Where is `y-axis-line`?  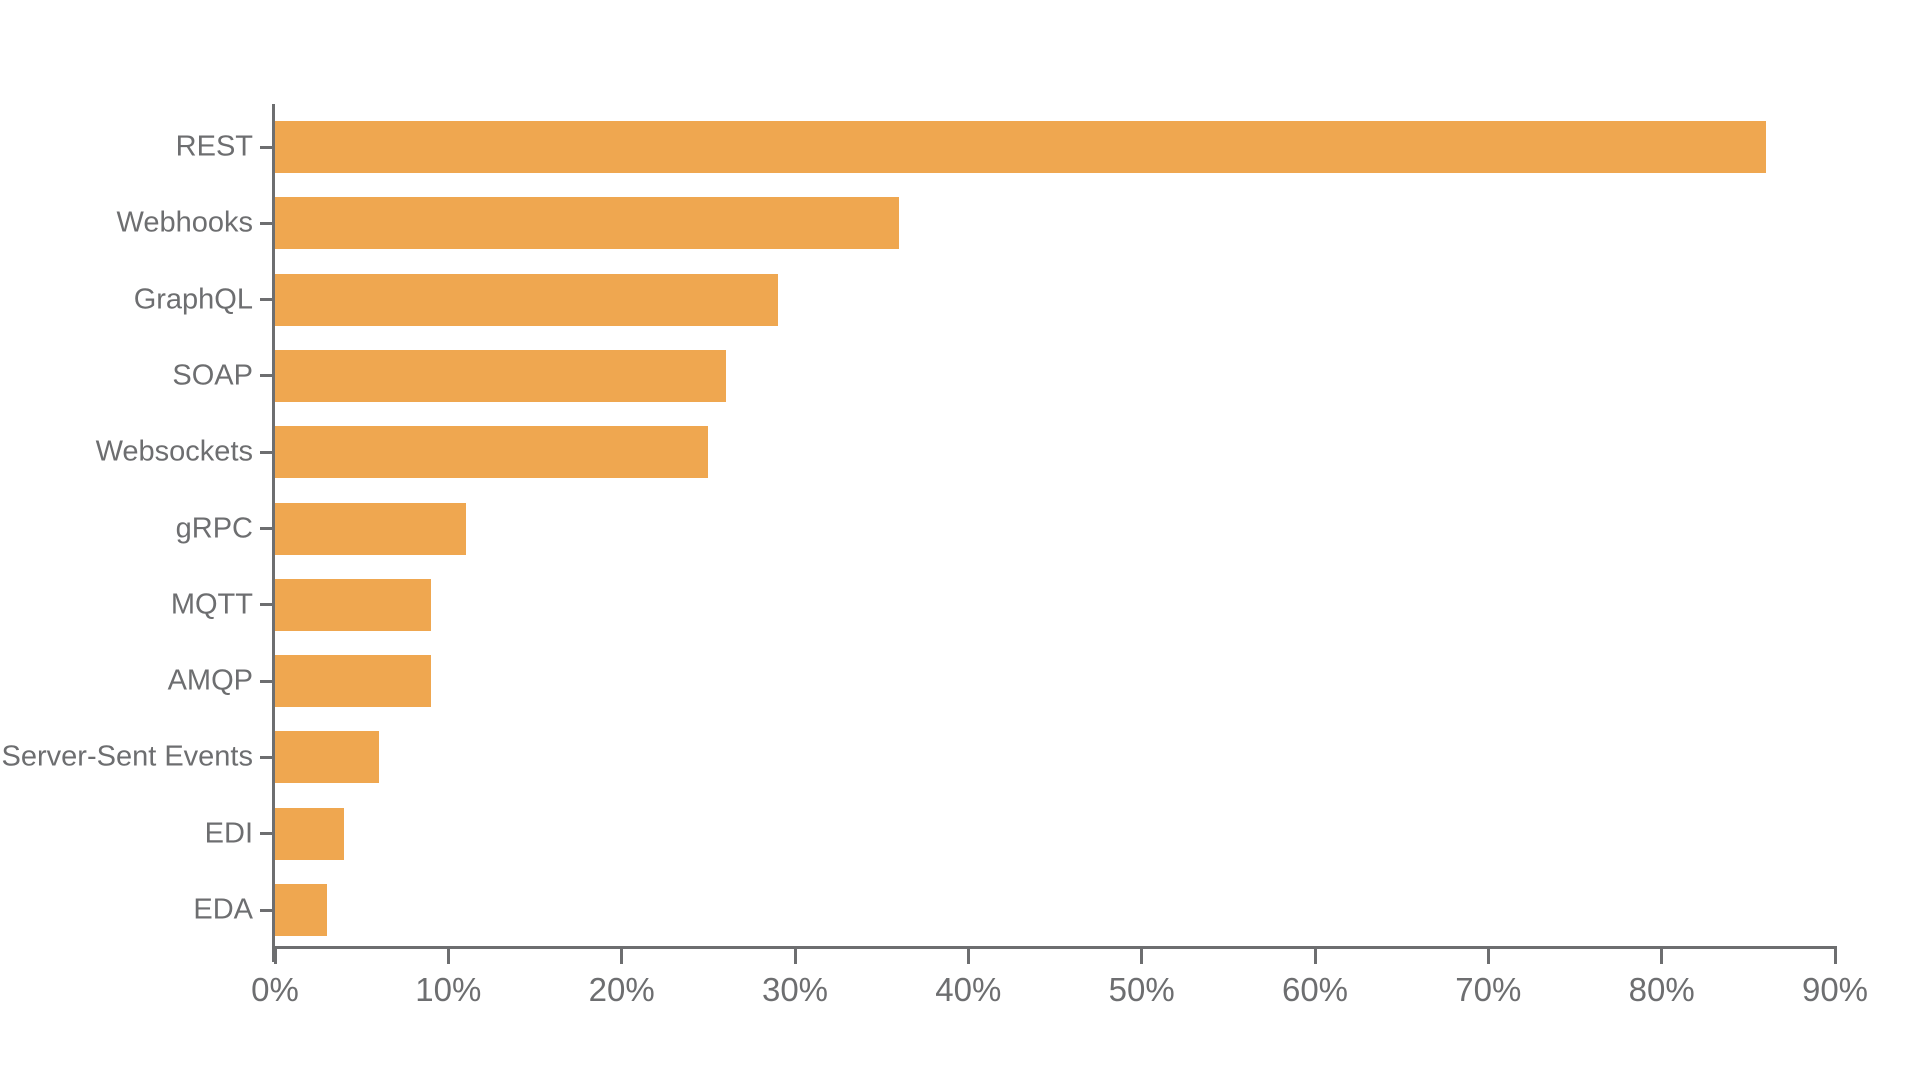 y-axis-line is located at coordinates (273, 533).